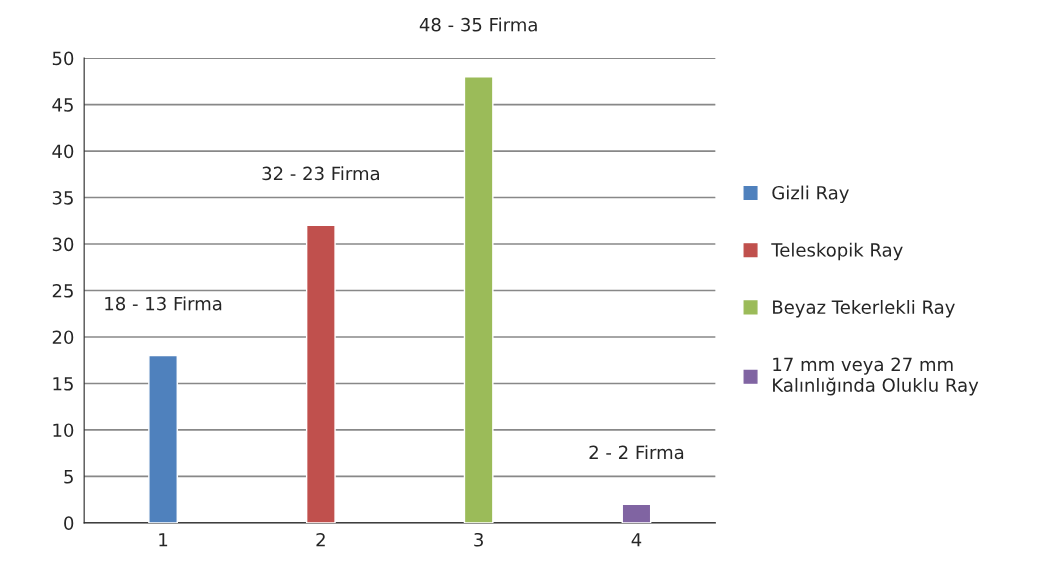 This screenshot has height=581, width=1052. Describe the element at coordinates (63, 58) in the screenshot. I see `y-tick-label: 50` at that location.